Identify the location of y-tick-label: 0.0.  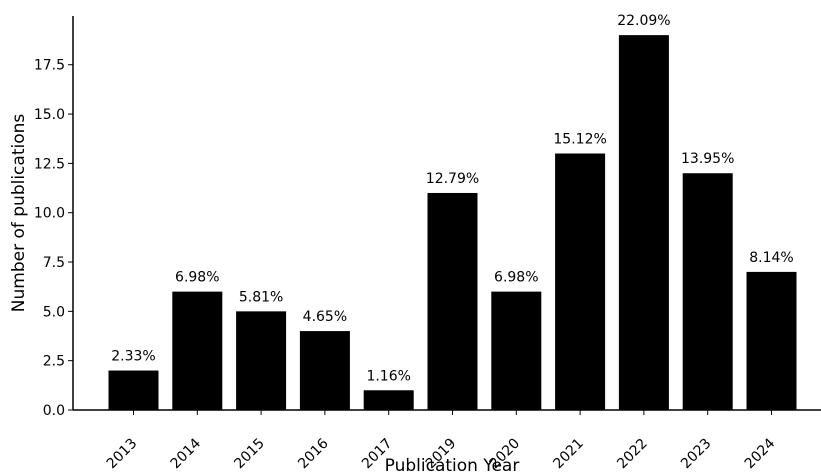
(54, 411).